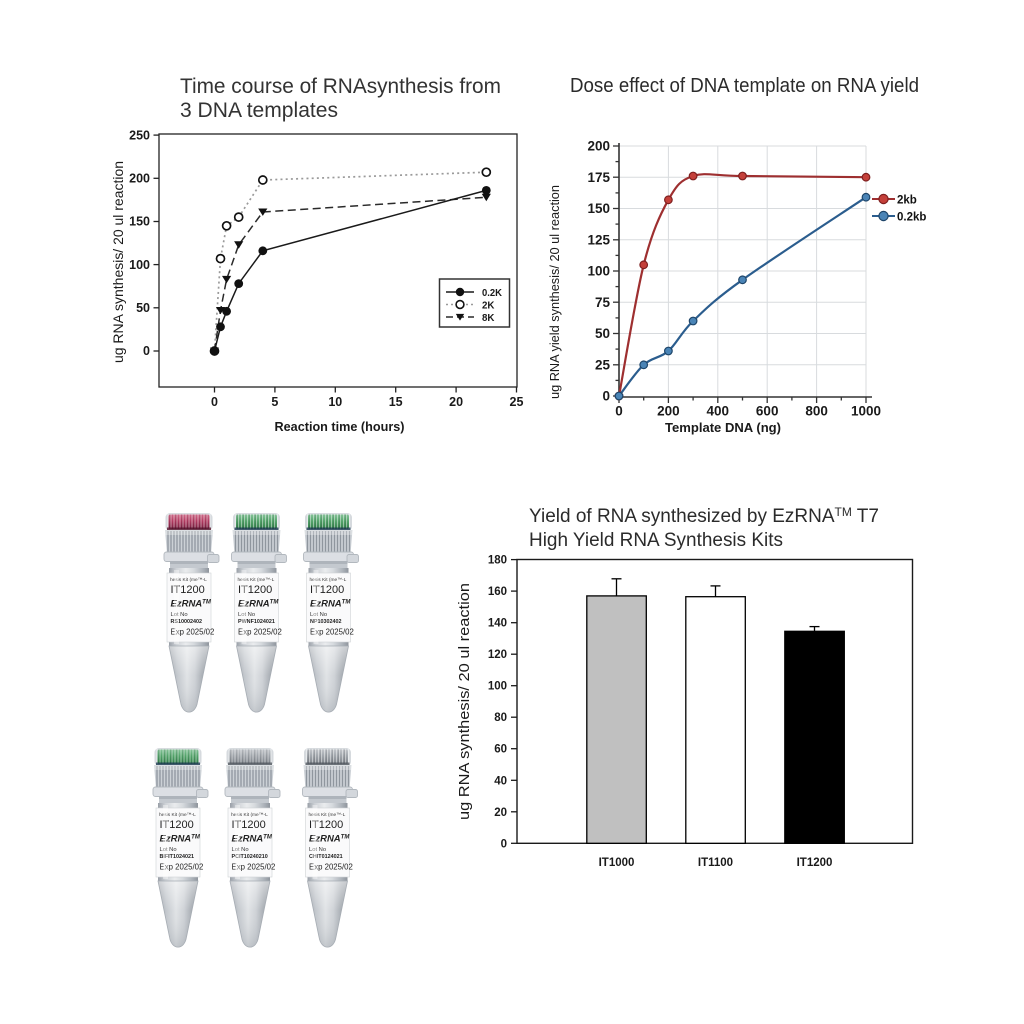  Describe the element at coordinates (186, 622) in the screenshot. I see `svg-text: RS10002402` at that location.